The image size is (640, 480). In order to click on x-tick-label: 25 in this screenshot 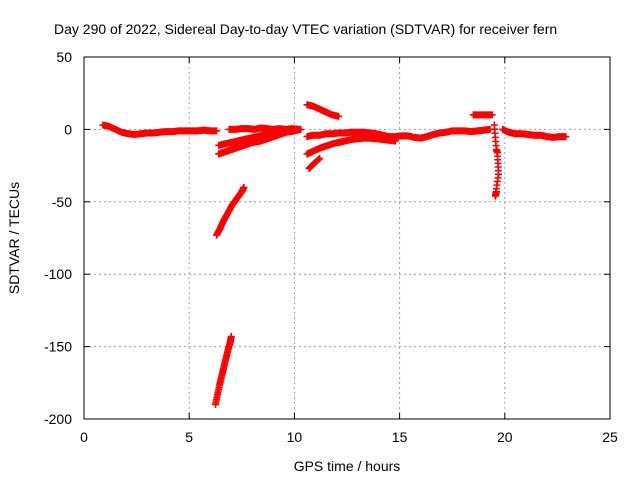, I will do `click(610, 437)`.